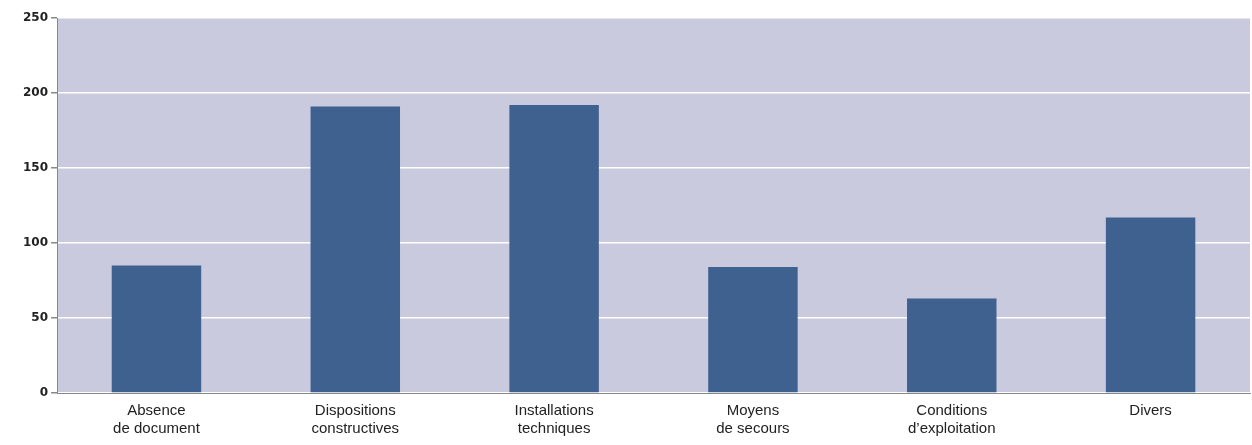 The image size is (1252, 445). I want to click on y-tick-label: 0, so click(44, 392).